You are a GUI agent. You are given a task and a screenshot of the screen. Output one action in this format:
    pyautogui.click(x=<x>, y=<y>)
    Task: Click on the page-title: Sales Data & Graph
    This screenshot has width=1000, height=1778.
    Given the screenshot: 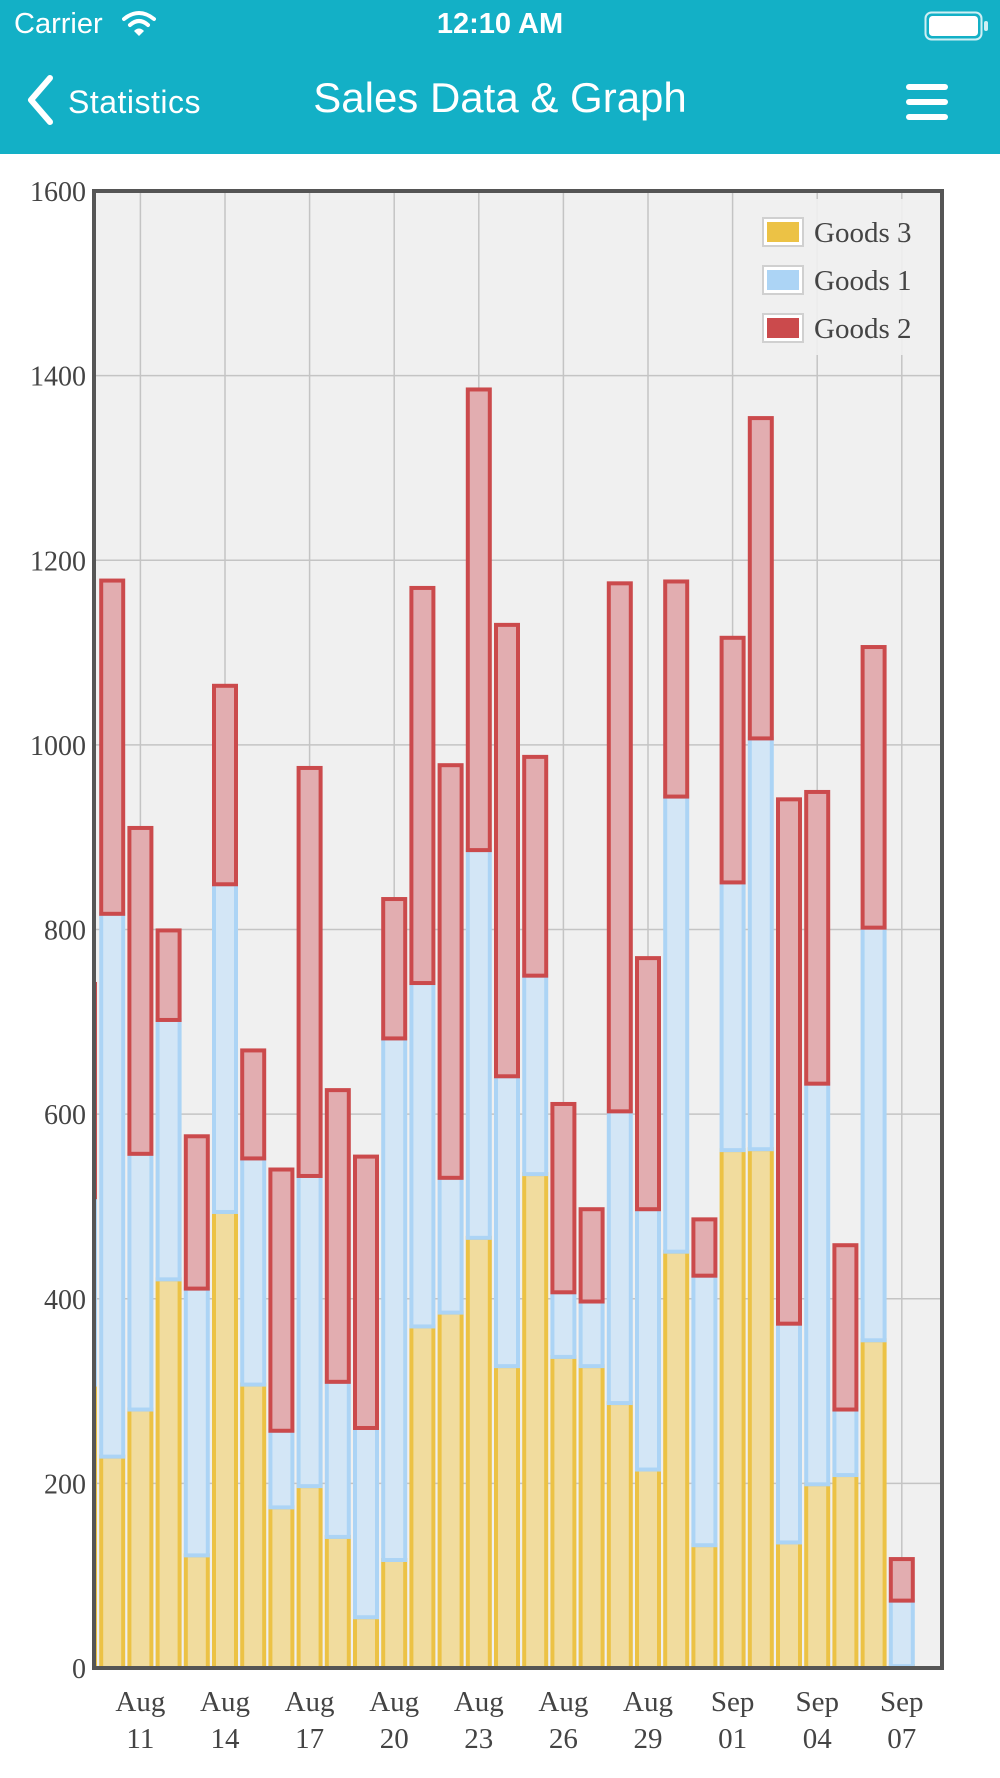 What is the action you would take?
    pyautogui.click(x=500, y=97)
    